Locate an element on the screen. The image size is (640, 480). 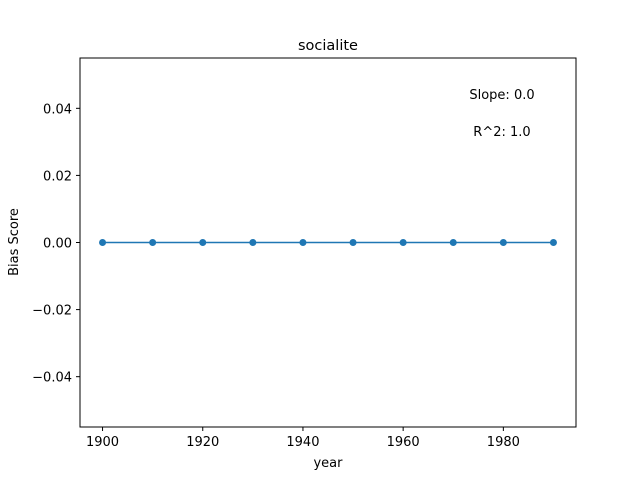
x-axis-ticks: 1900 1920 1940 1960 1980 is located at coordinates (303, 438).